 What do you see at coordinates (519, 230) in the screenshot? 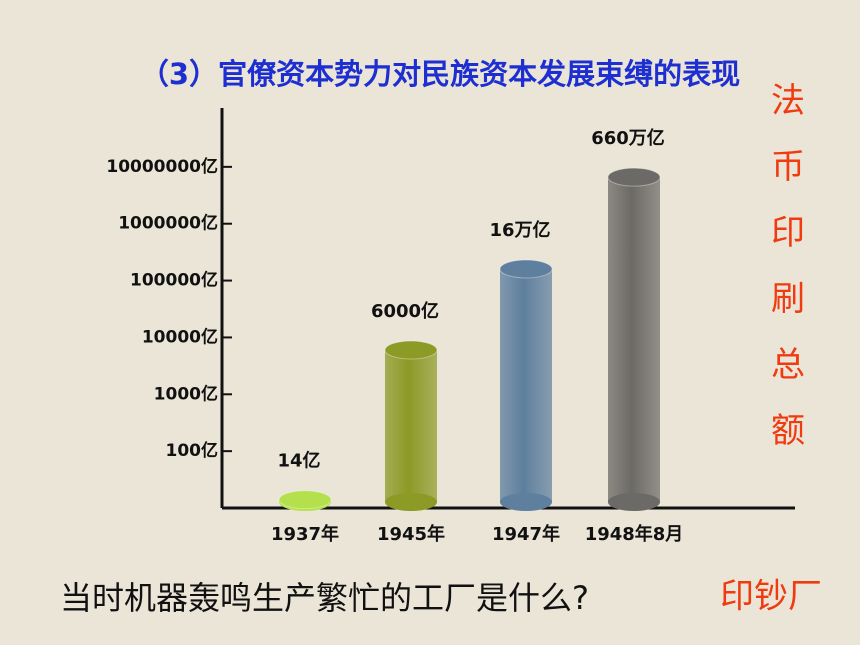
I see `value-label: 16万亿` at bounding box center [519, 230].